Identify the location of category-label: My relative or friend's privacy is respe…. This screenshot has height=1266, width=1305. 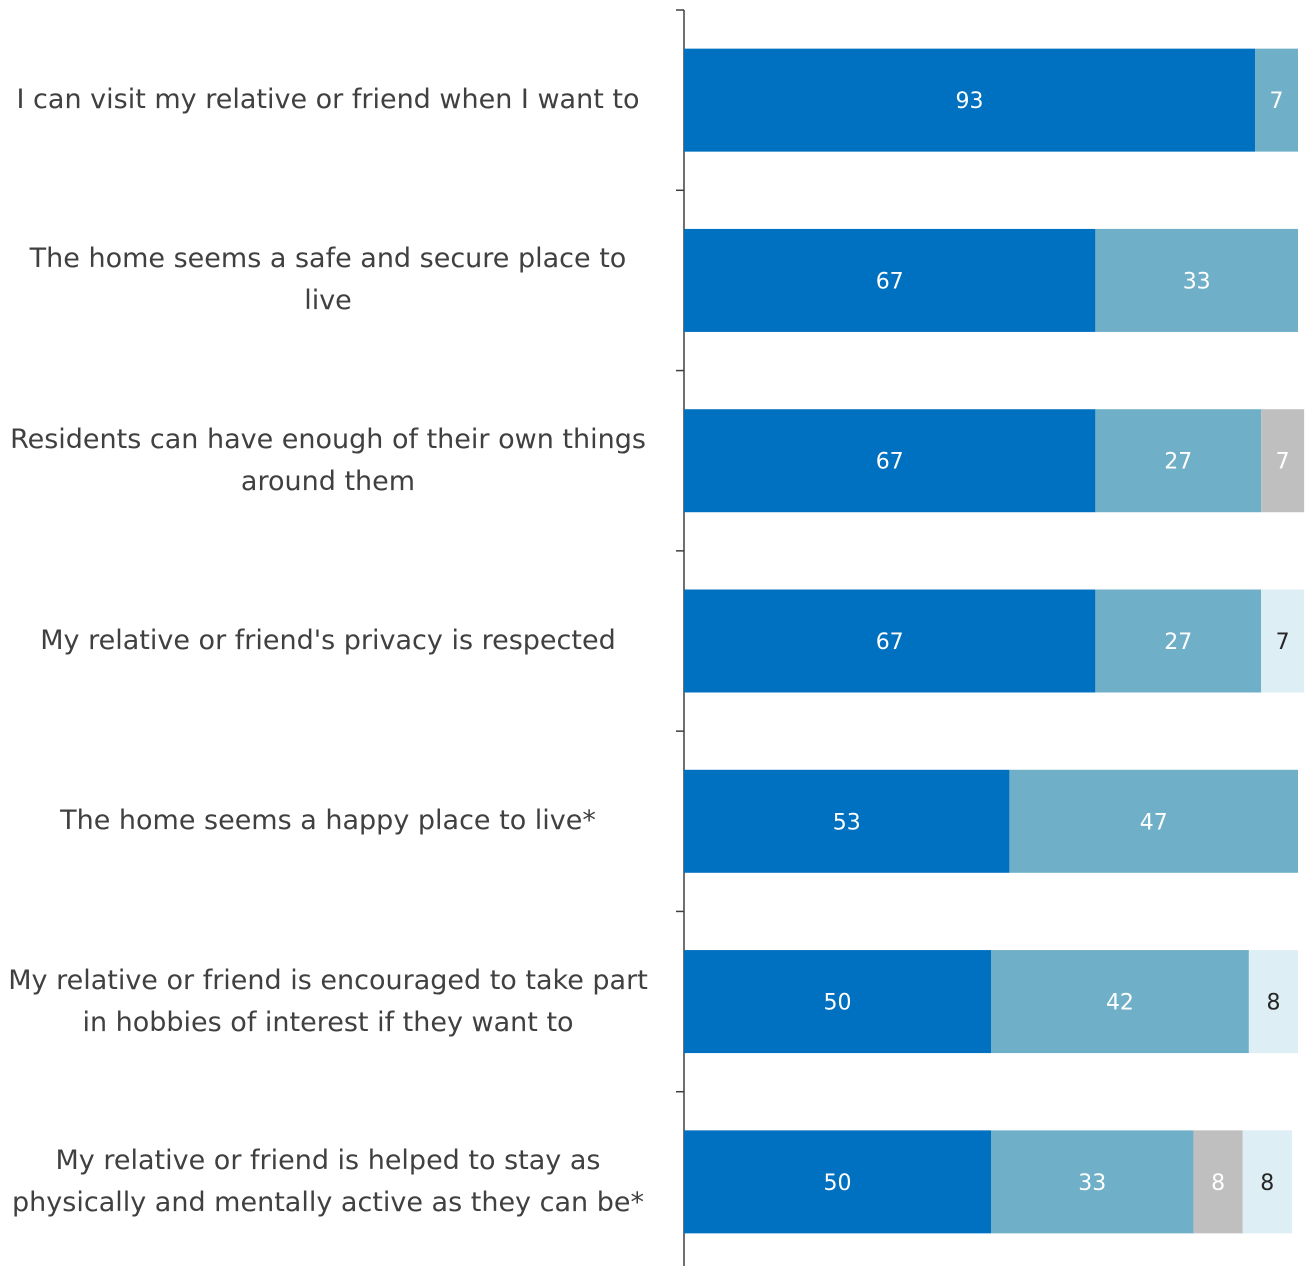
(328, 640).